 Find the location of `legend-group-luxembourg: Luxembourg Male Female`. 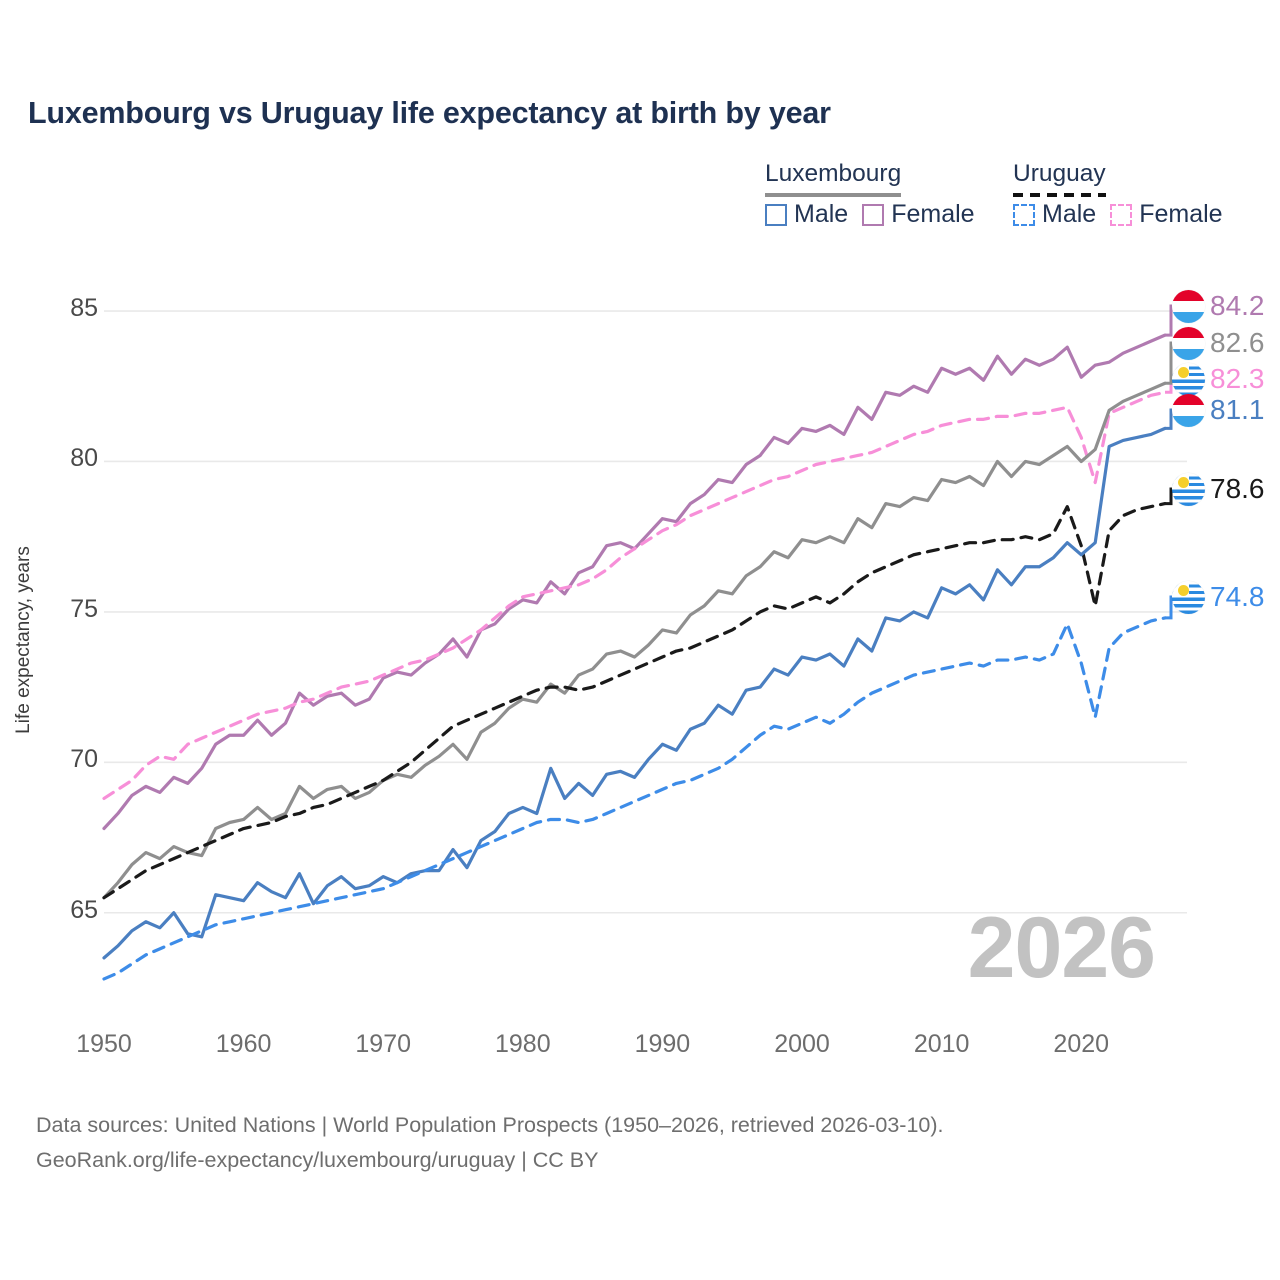

legend-group-luxembourg: Luxembourg Male Female is located at coordinates (870, 194).